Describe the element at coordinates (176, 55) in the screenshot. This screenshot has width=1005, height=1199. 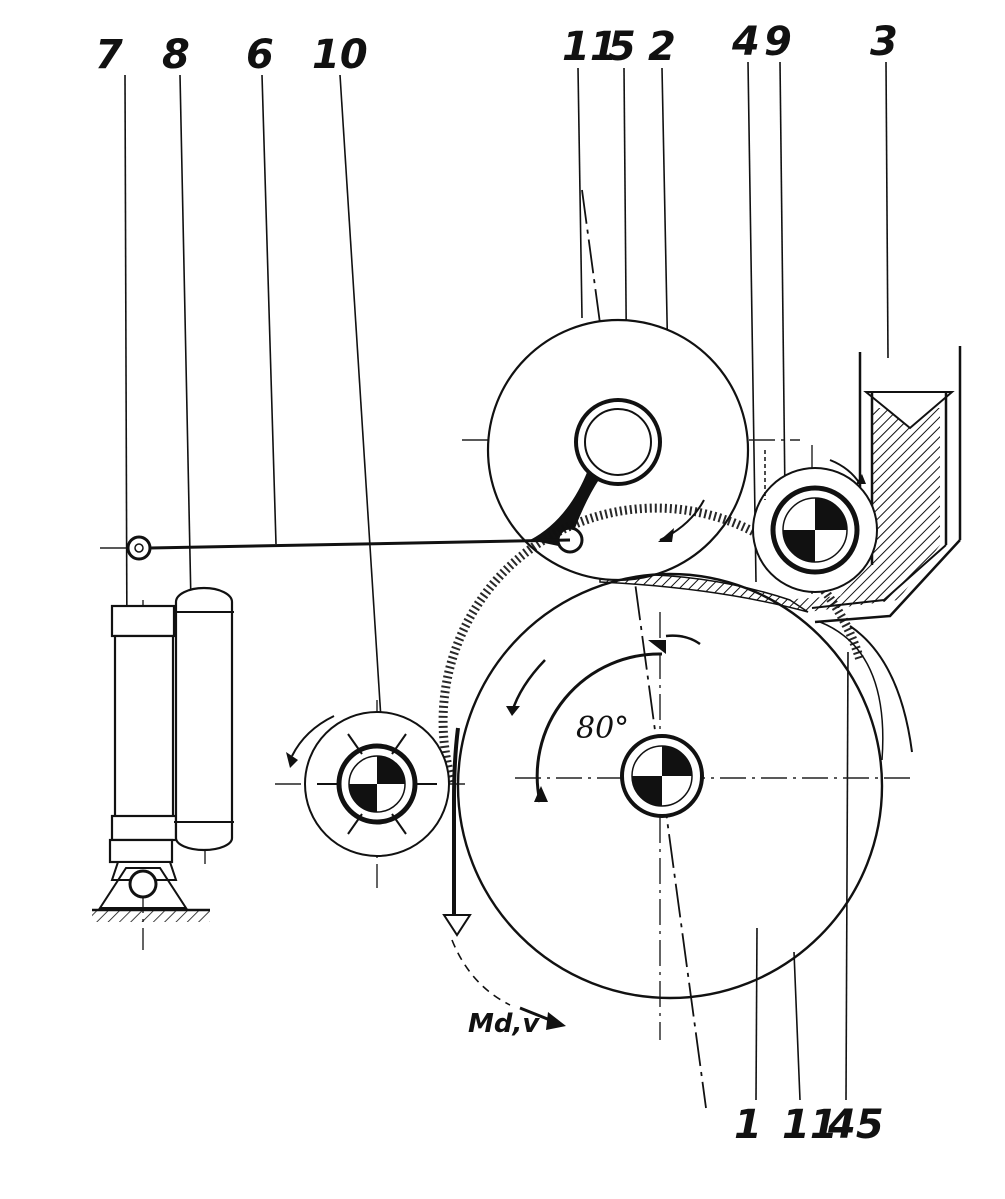
I see `label-8: 8` at that location.